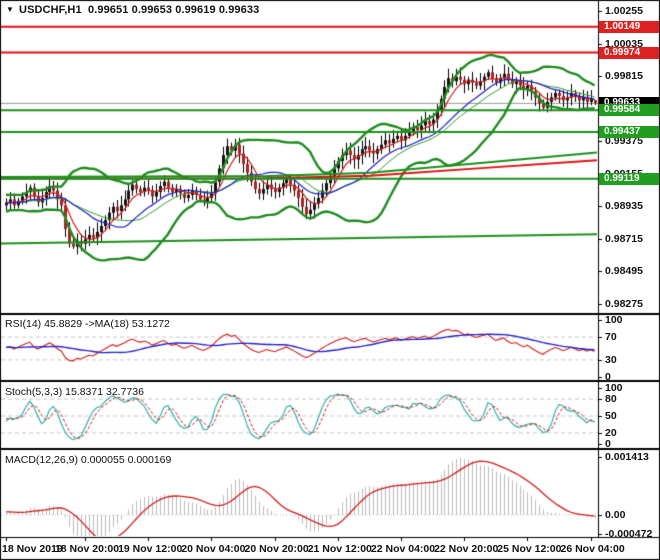 The image size is (660, 560). I want to click on price-tick-label: 0.98275, so click(624, 303).